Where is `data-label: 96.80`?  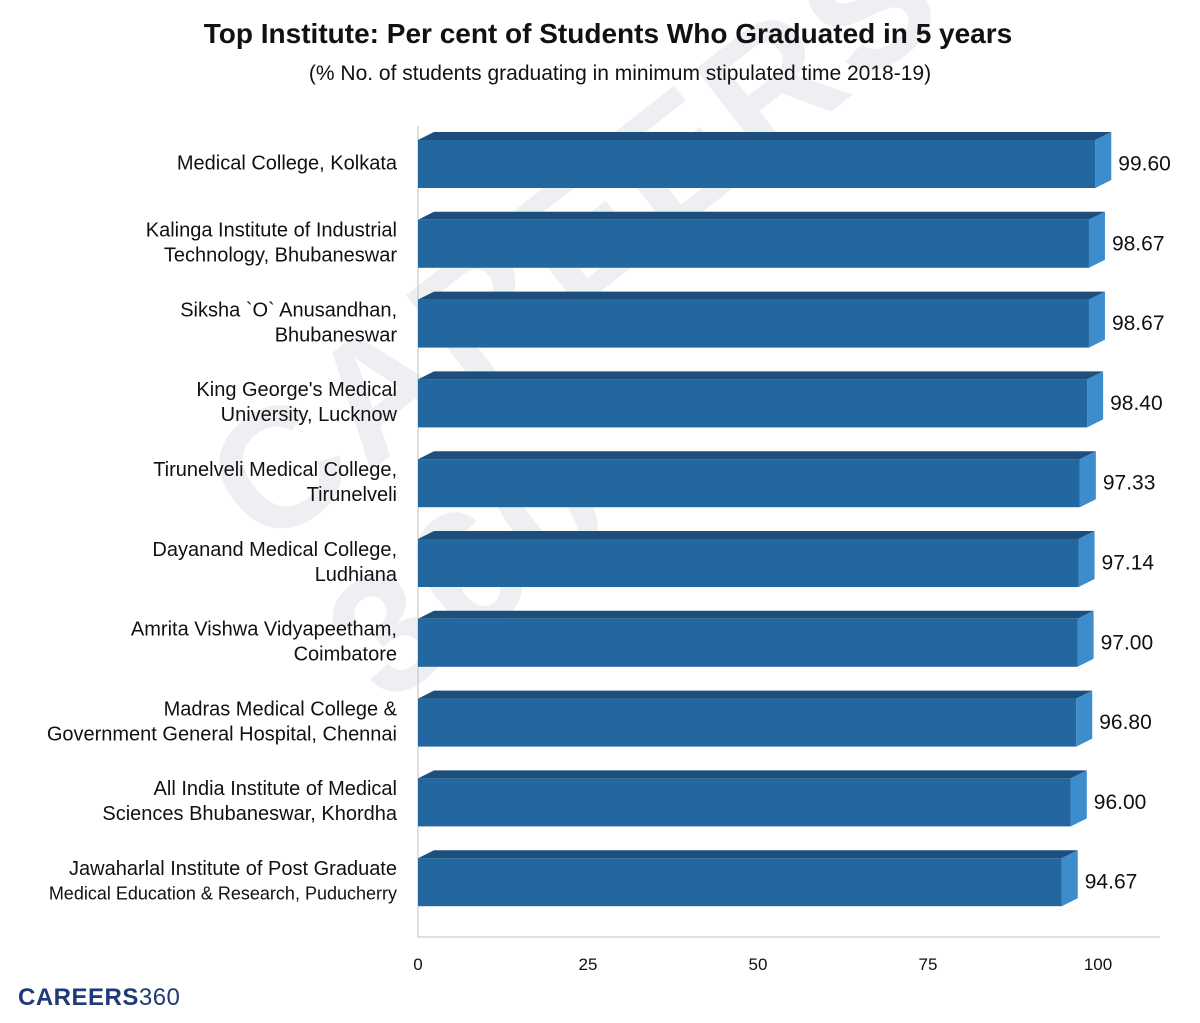
data-label: 96.80 is located at coordinates (1125, 722).